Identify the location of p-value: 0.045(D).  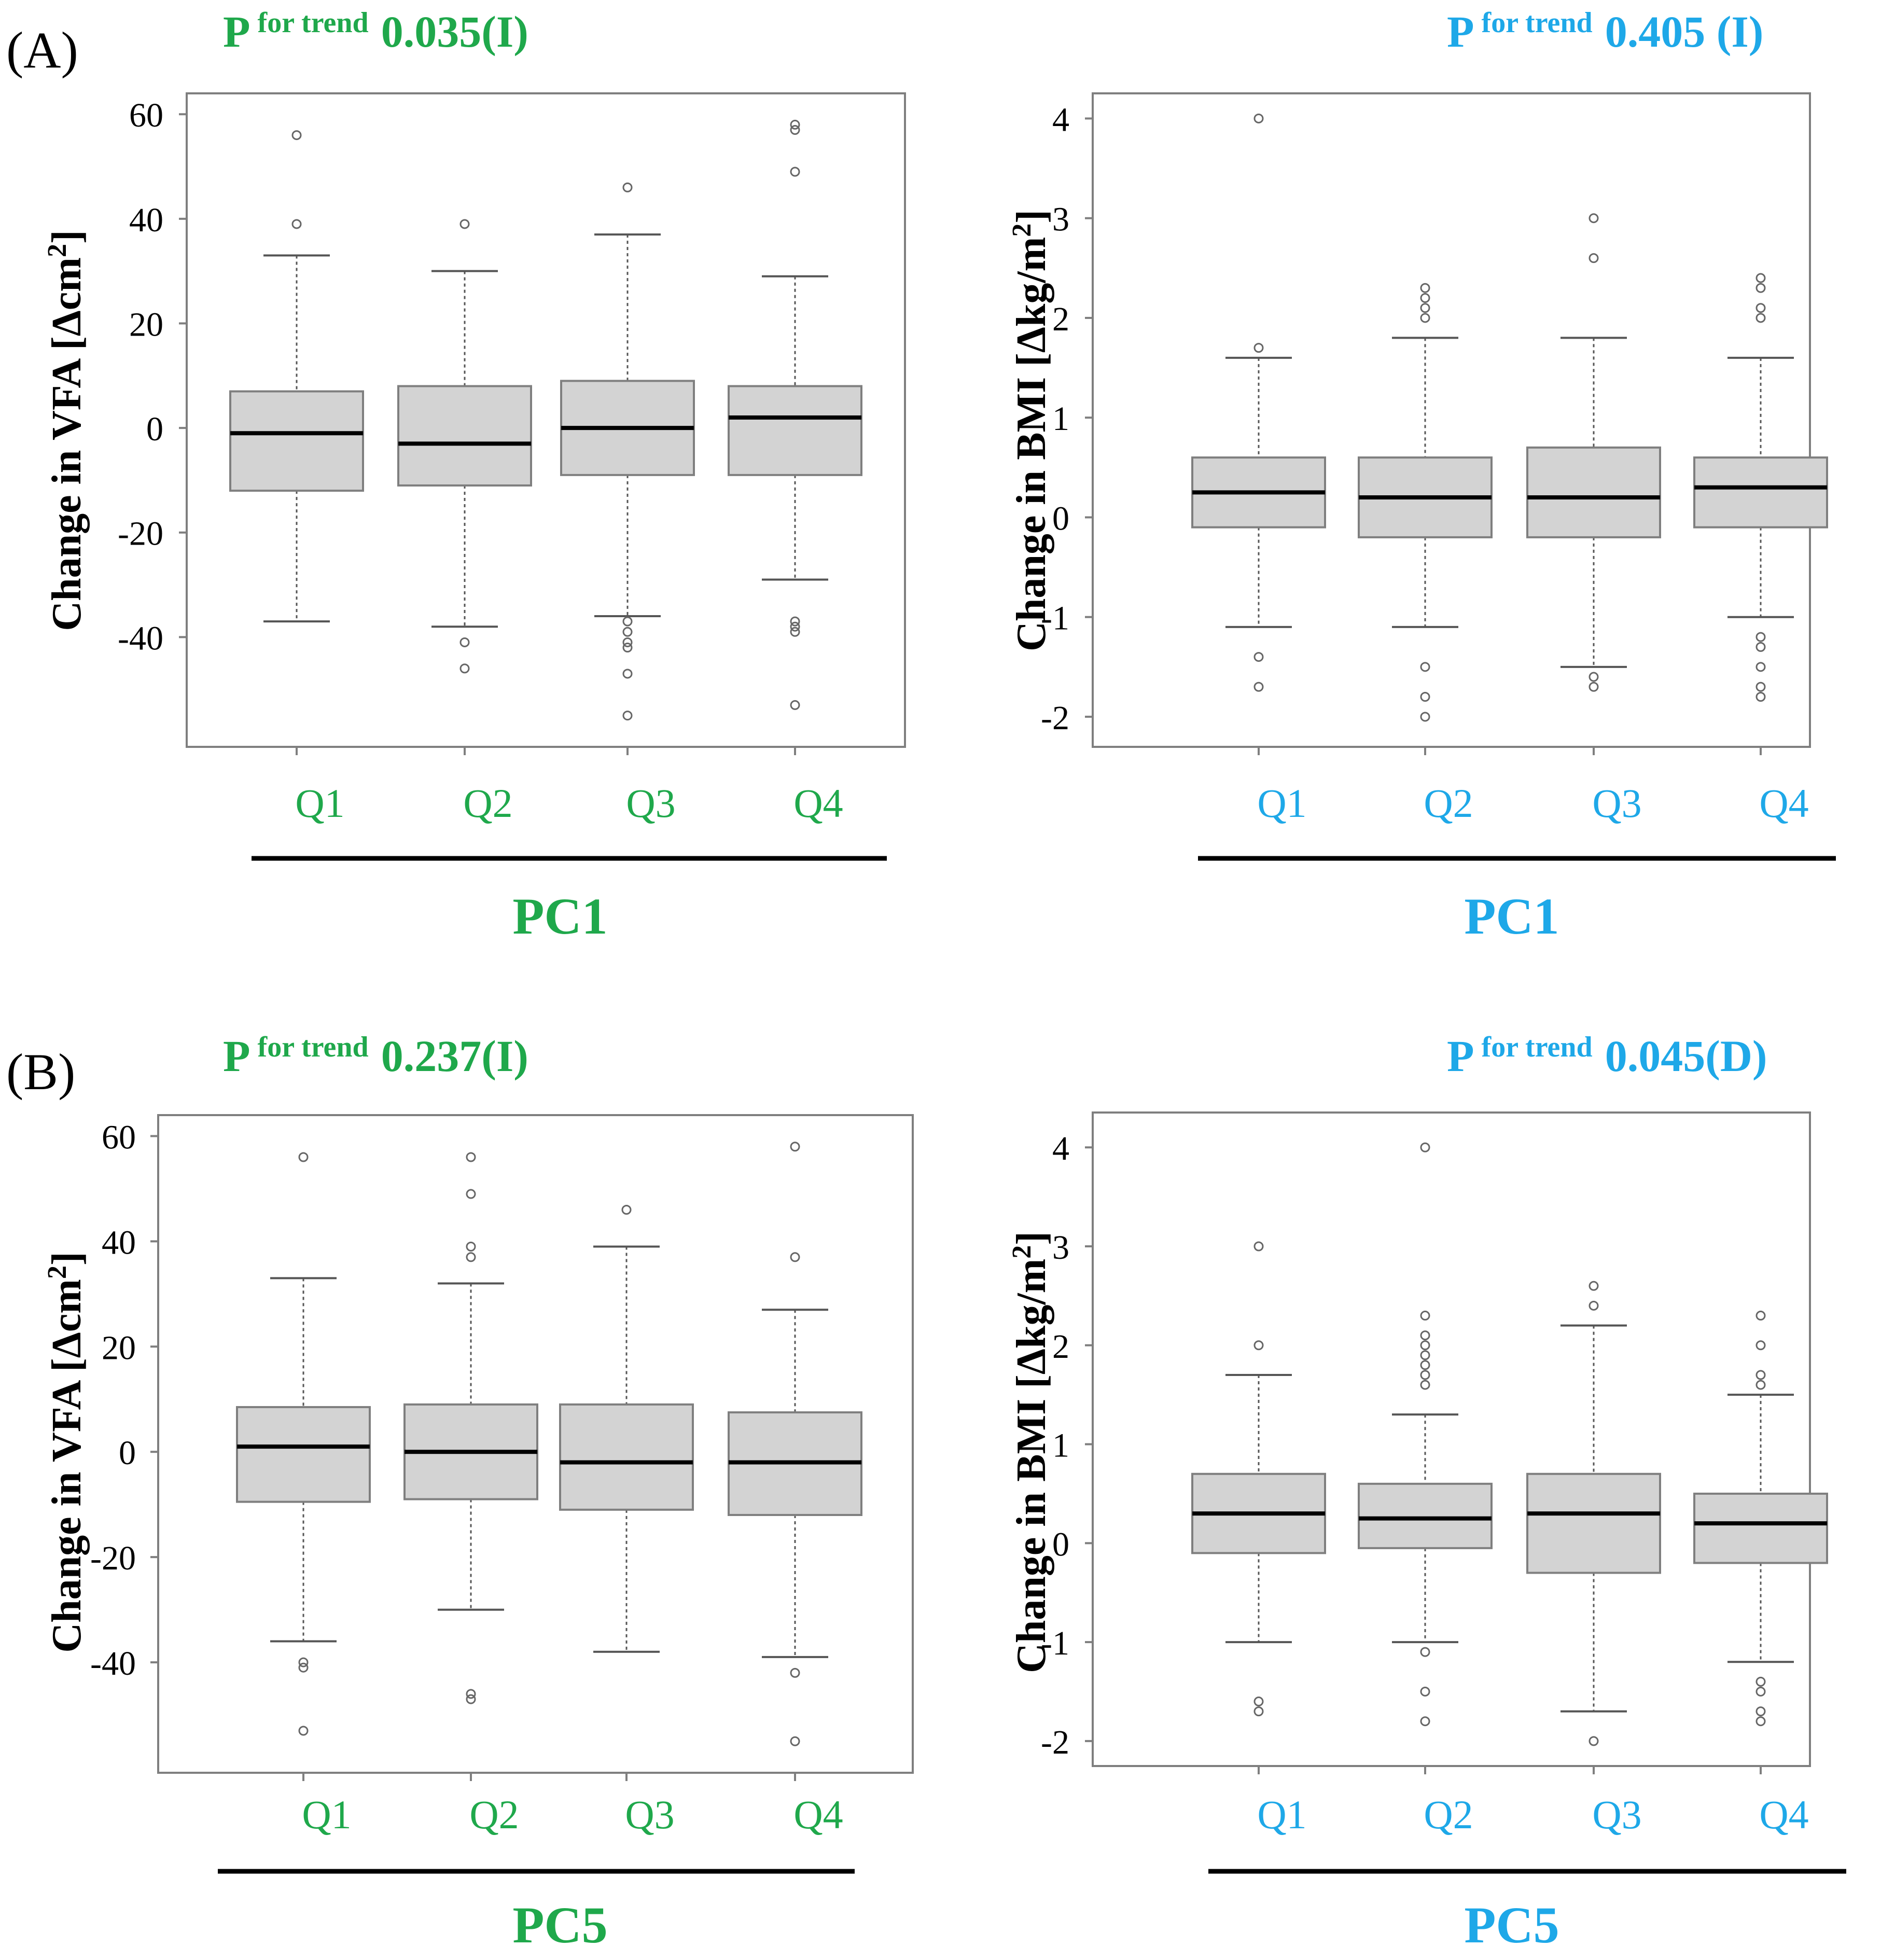
(1686, 1056).